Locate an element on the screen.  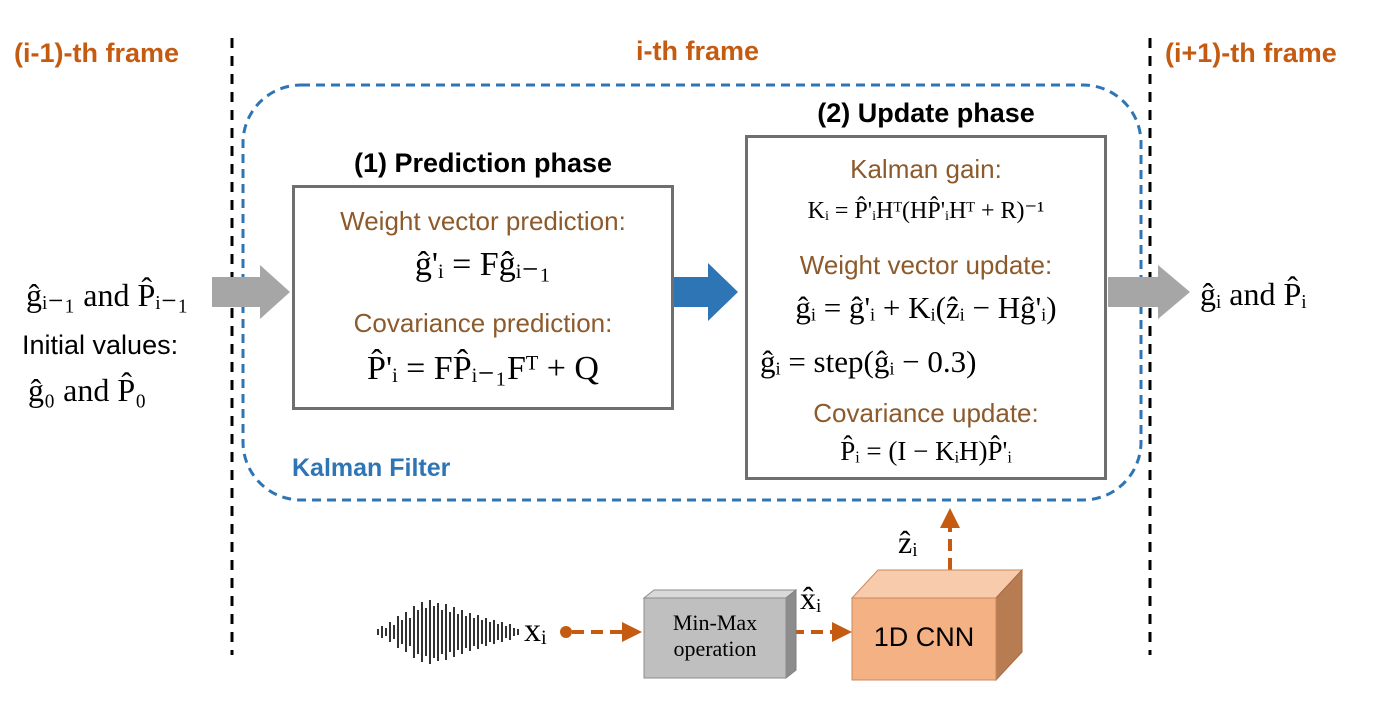
weight-prediction-equation: ĝ'ᵢ = Fĝᵢ₋₁ is located at coordinates (483, 264).